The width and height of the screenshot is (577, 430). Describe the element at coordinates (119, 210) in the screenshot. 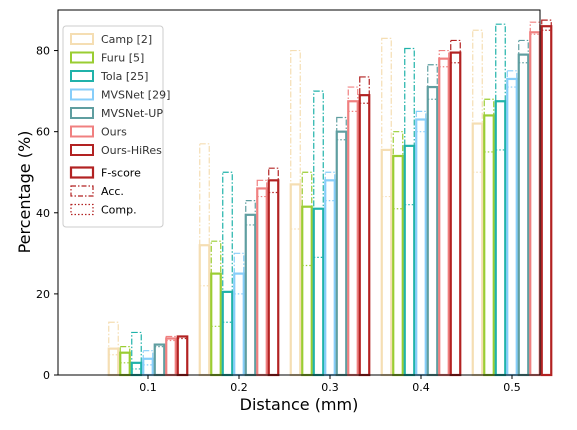

I see `legend-metric-entry: Comp.` at that location.